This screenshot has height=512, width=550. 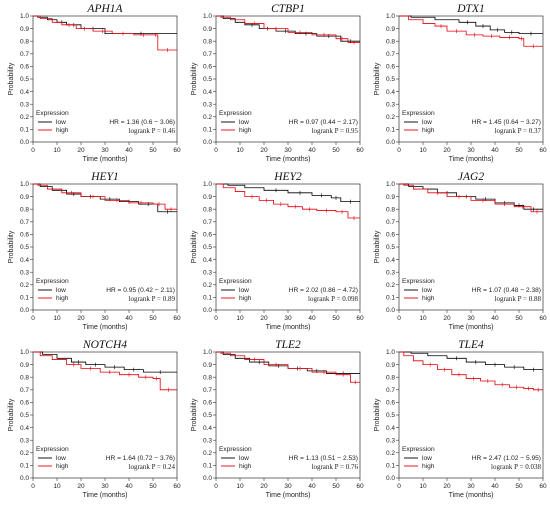 I want to click on panel-tle4-y-tick-label: 0.6, so click(x=390, y=403).